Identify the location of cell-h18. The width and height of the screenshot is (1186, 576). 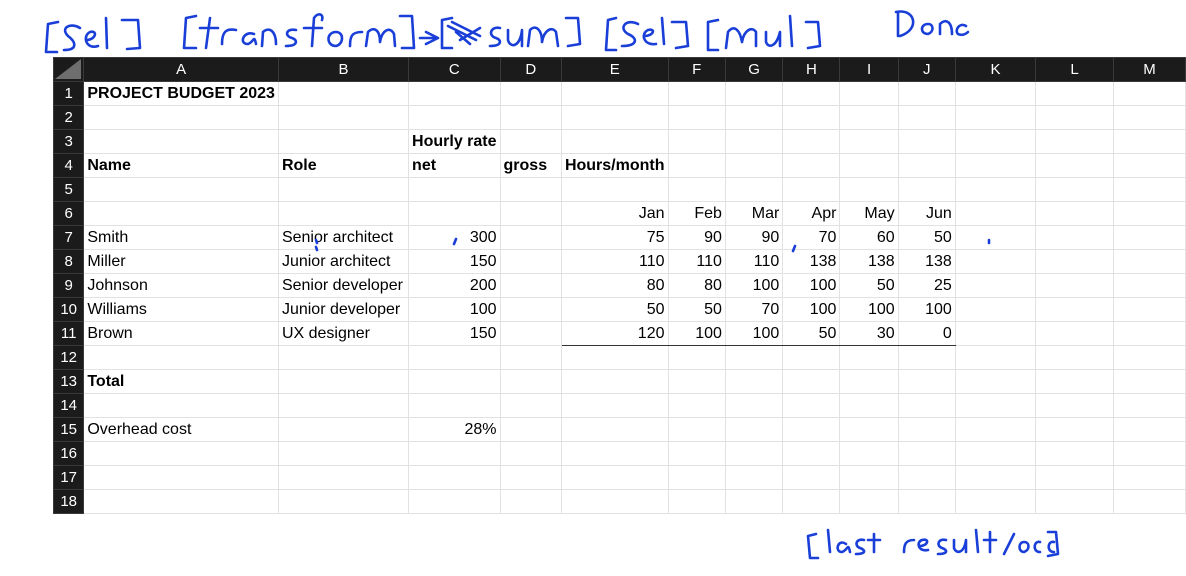
(811, 501).